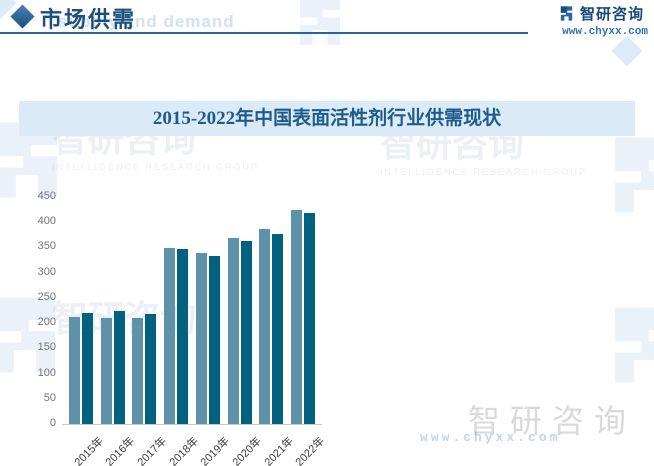 Image resolution: width=654 pixels, height=466 pixels. What do you see at coordinates (277, 447) in the screenshot?
I see `x-tick: 2021年` at bounding box center [277, 447].